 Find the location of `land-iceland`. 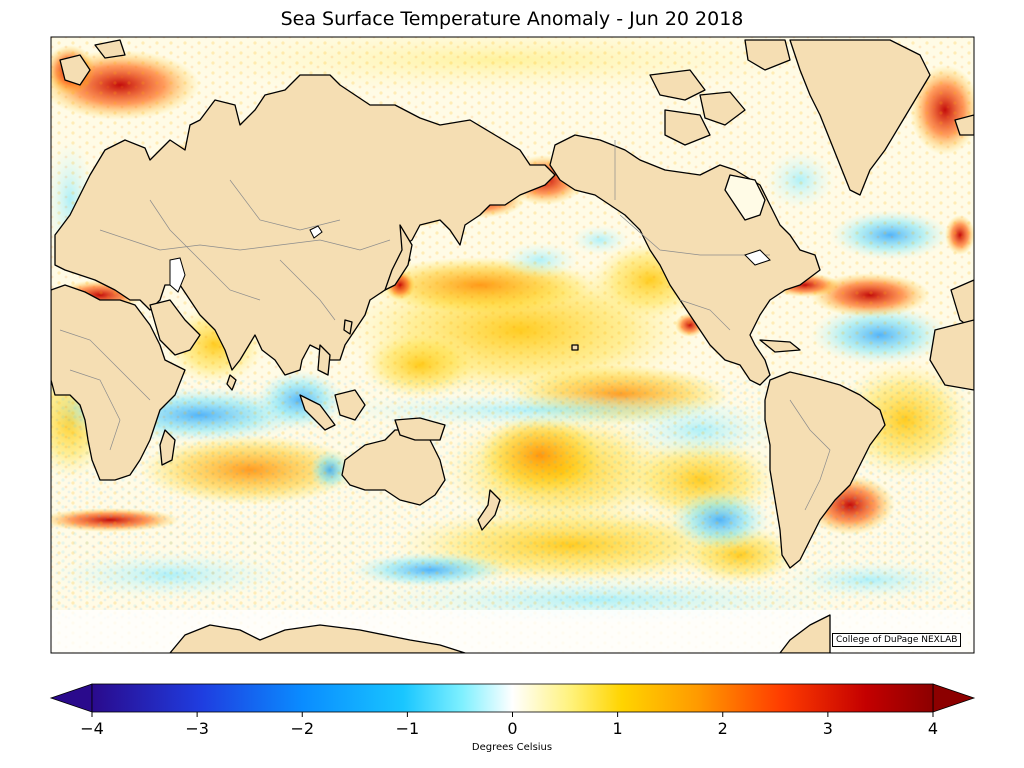

land-iceland is located at coordinates (964, 125).